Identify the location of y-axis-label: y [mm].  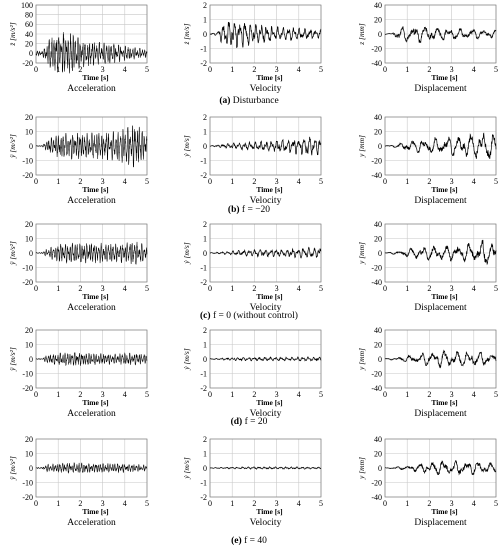
(361, 468).